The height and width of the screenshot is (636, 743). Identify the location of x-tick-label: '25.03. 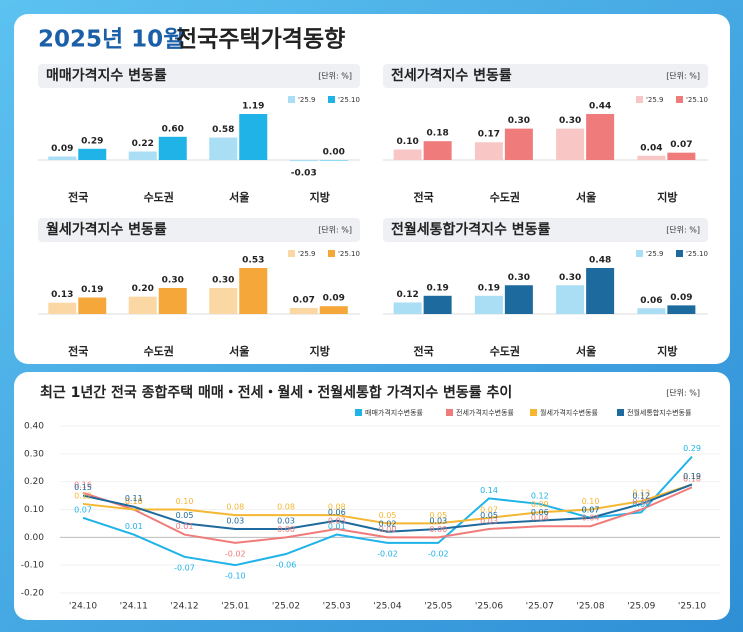
(337, 607).